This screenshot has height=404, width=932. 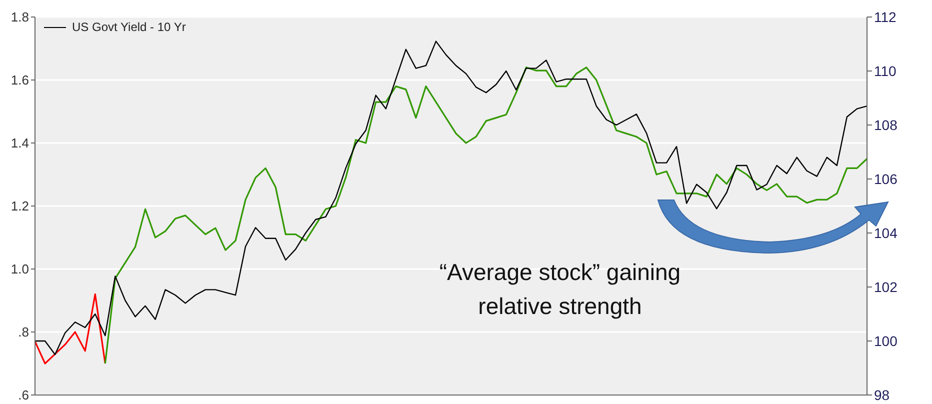 I want to click on y-tick-label: 1.2, so click(x=19, y=206).